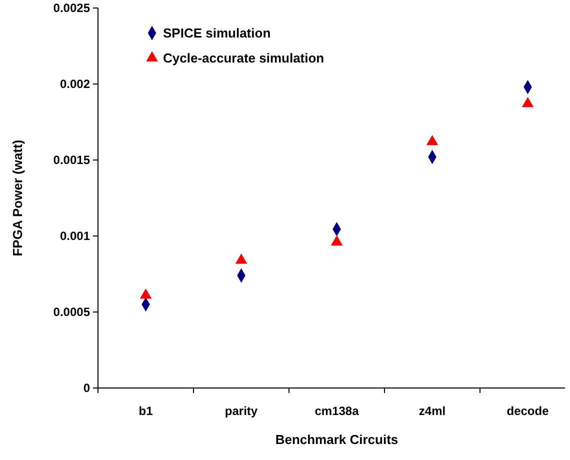  Describe the element at coordinates (336, 439) in the screenshot. I see `x-axis-title: Benchmark Circuits` at that location.